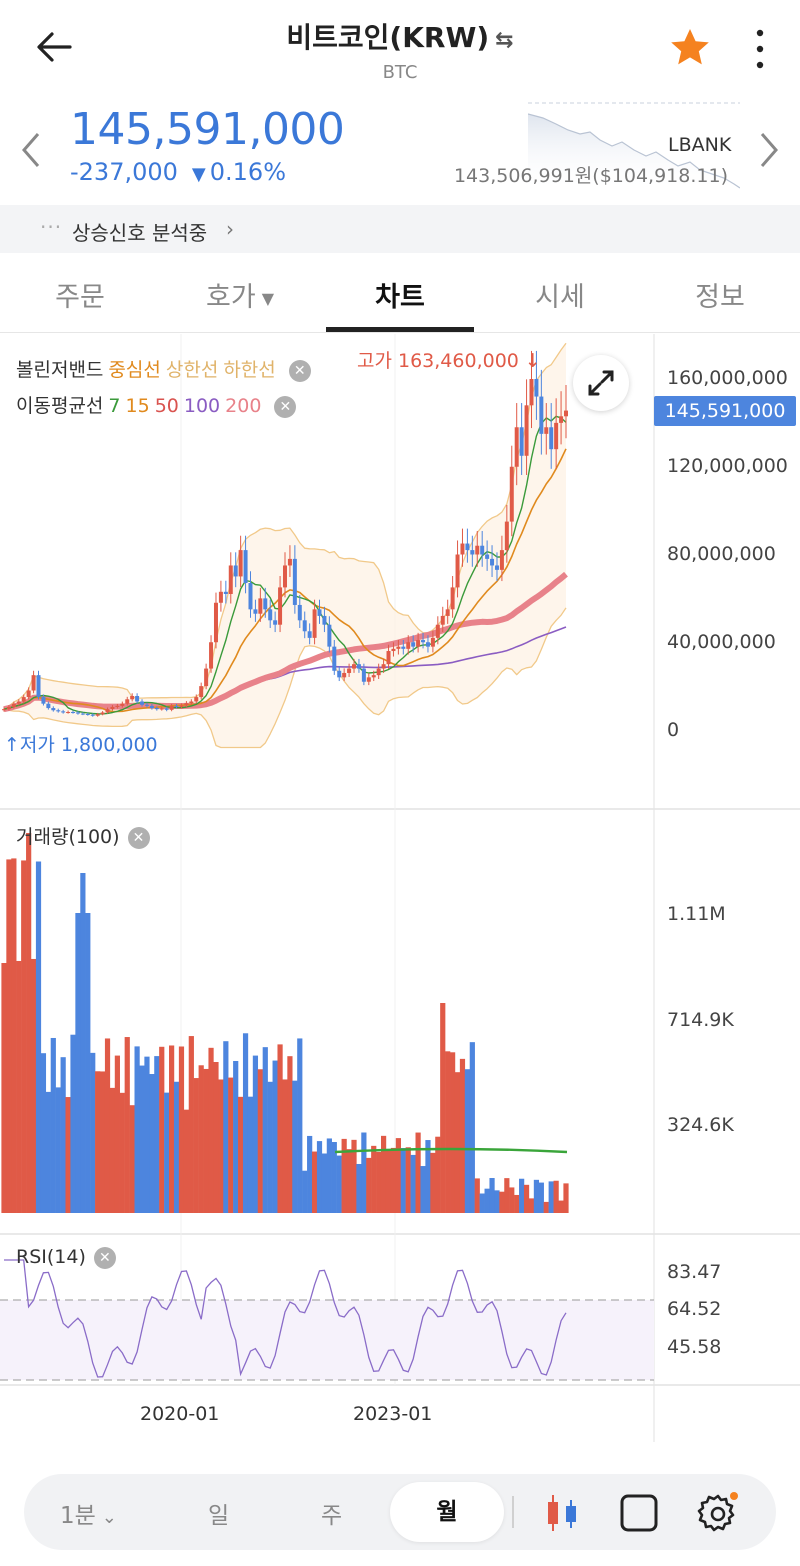 The width and height of the screenshot is (800, 1566). What do you see at coordinates (447, 1512) in the screenshot?
I see `interval-month-button: 월` at bounding box center [447, 1512].